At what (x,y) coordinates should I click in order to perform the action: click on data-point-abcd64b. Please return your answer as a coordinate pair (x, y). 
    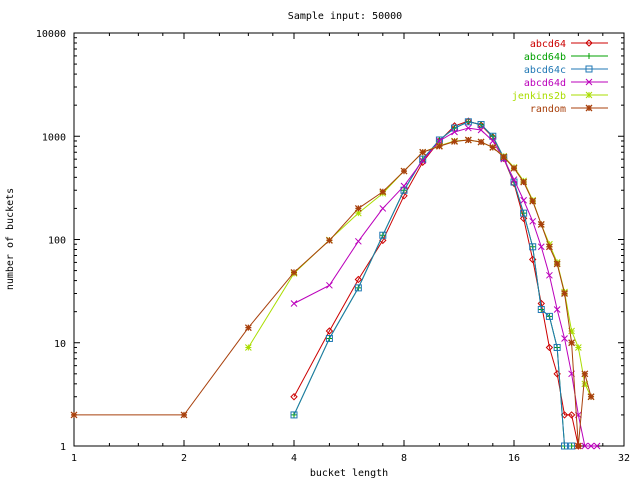
    Looking at the image, I should click on (294, 414).